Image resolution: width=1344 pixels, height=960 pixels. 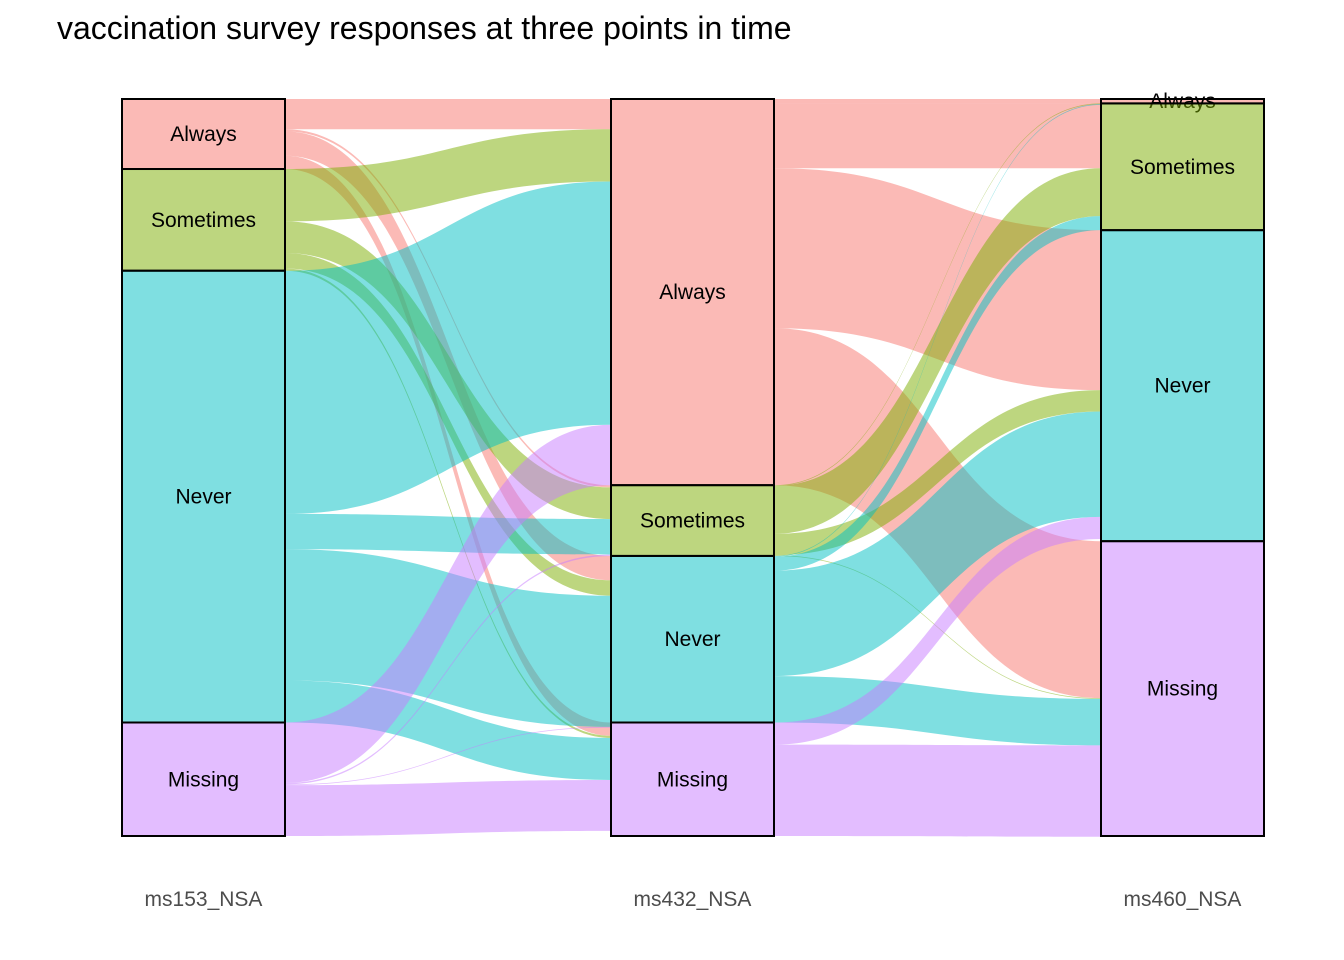 I want to click on flow-ms153-nsa-missing-to-missing, so click(x=448, y=807).